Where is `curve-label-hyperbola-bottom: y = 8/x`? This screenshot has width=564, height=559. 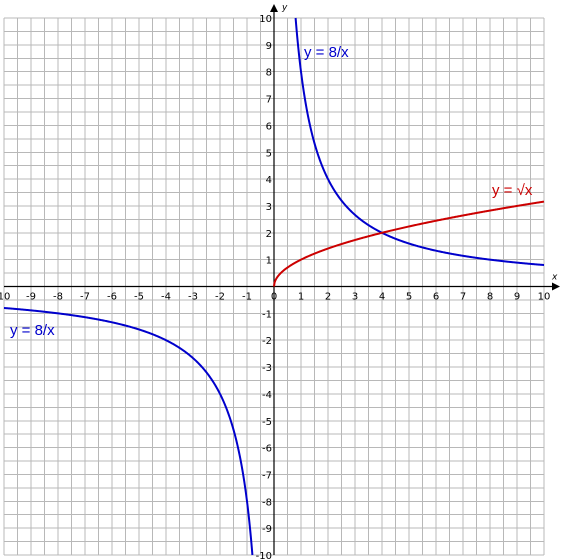 curve-label-hyperbola-bottom: y = 8/x is located at coordinates (32, 330).